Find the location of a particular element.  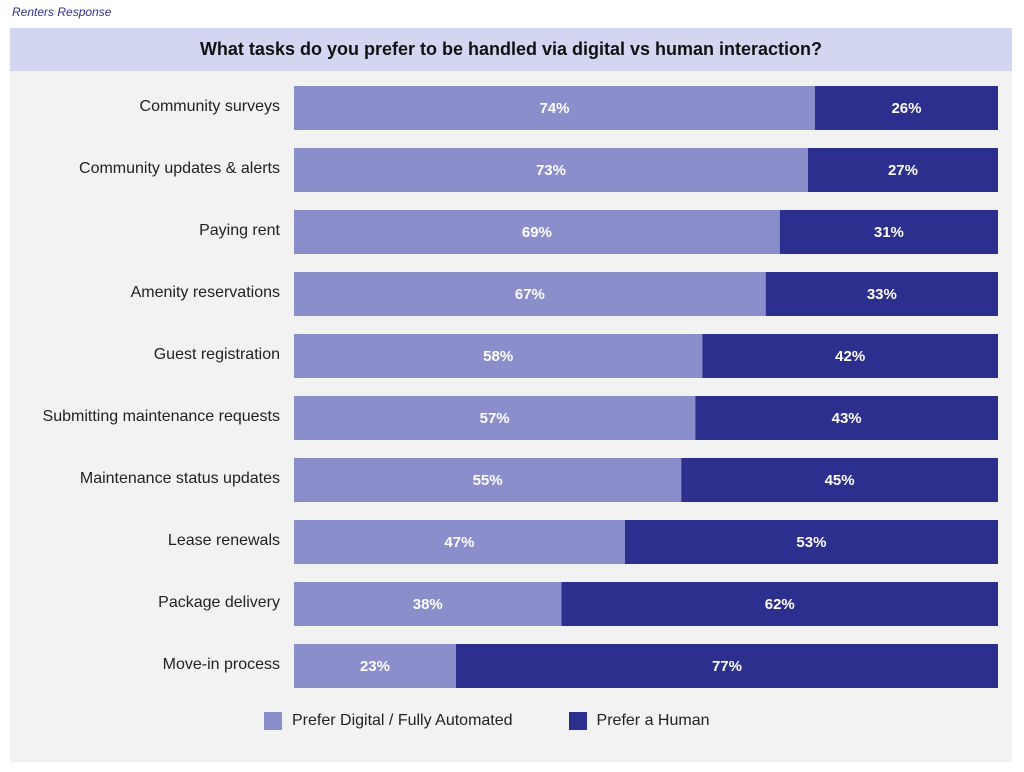

source-label: Renters Response is located at coordinates (62, 12).